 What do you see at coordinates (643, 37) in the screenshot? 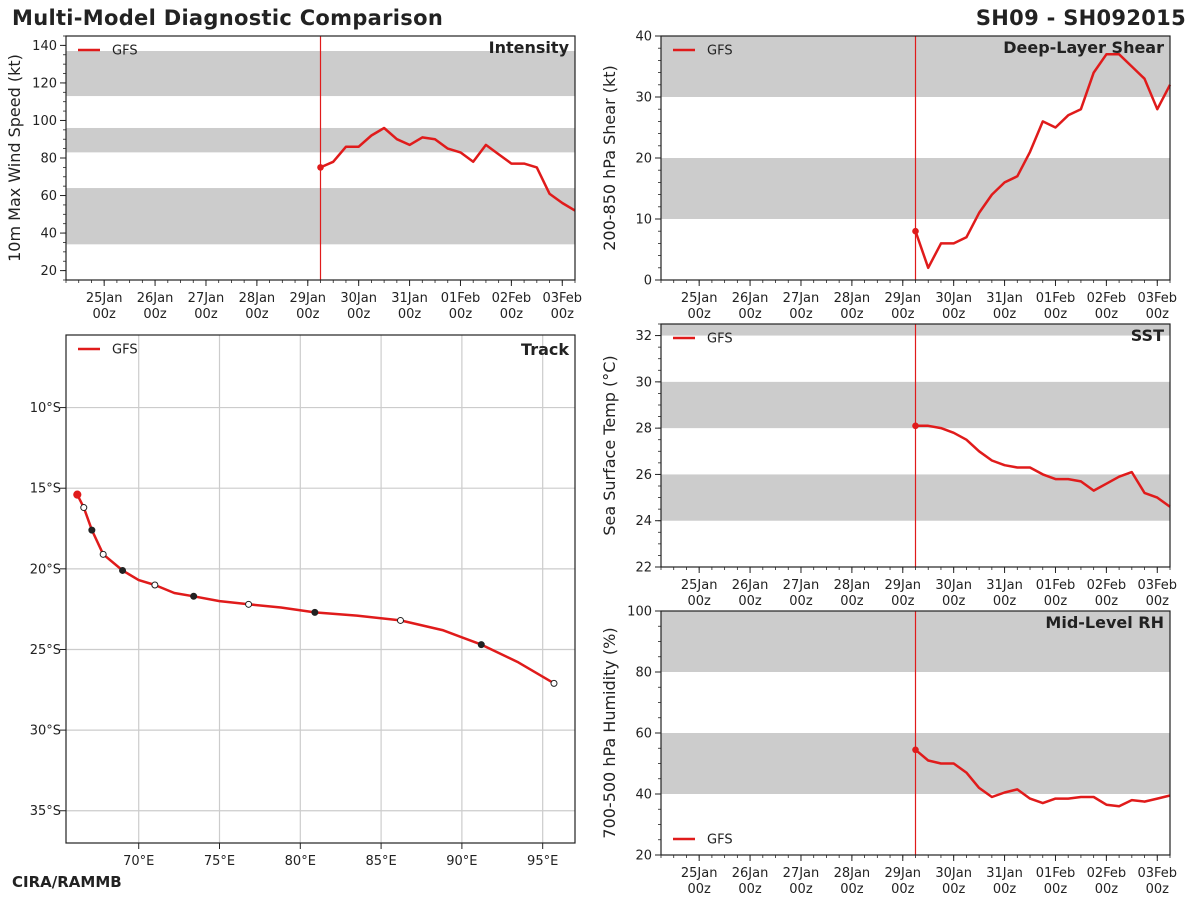
I see `shear-ytick-label: 40` at bounding box center [643, 37].